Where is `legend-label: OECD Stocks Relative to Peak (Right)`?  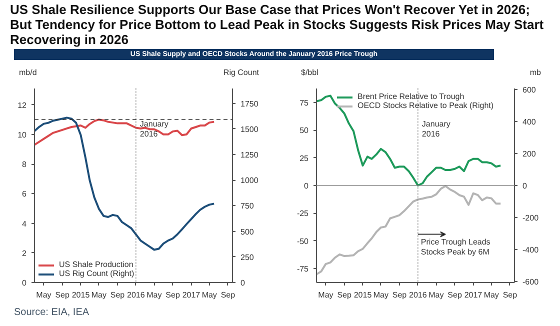
legend-label: OECD Stocks Relative to Peak (Right) is located at coordinates (425, 105).